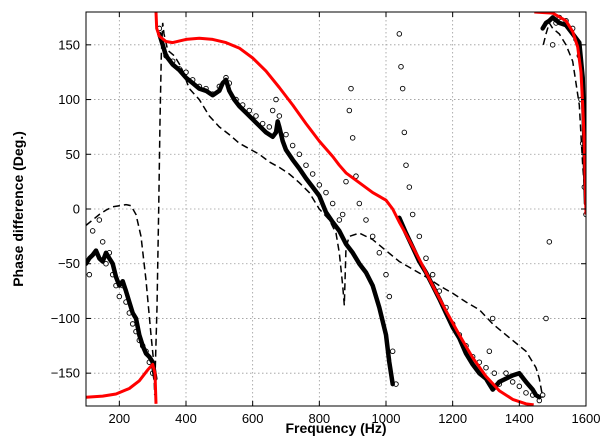  What do you see at coordinates (386, 418) in the screenshot?
I see `x-tick-label: 1000` at bounding box center [386, 418].